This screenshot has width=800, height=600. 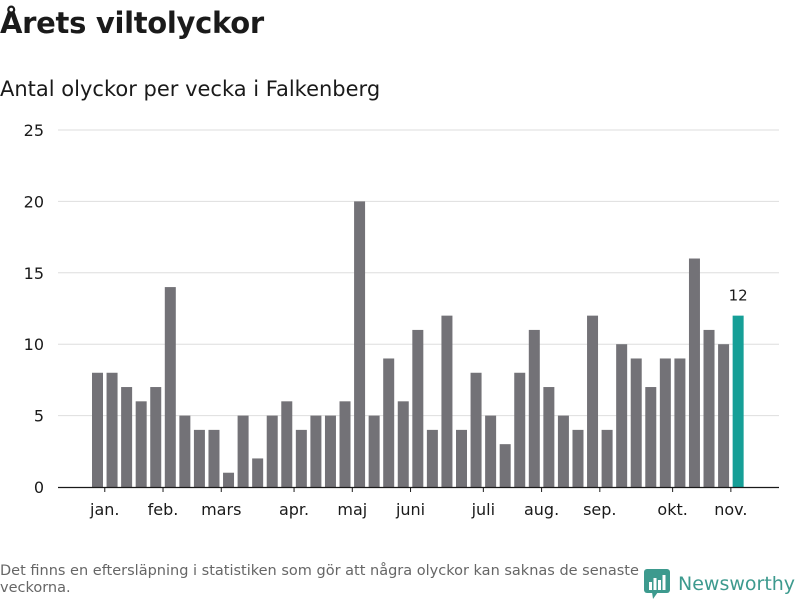 What do you see at coordinates (541, 509) in the screenshot?
I see `x-tick-label: aug.` at bounding box center [541, 509].